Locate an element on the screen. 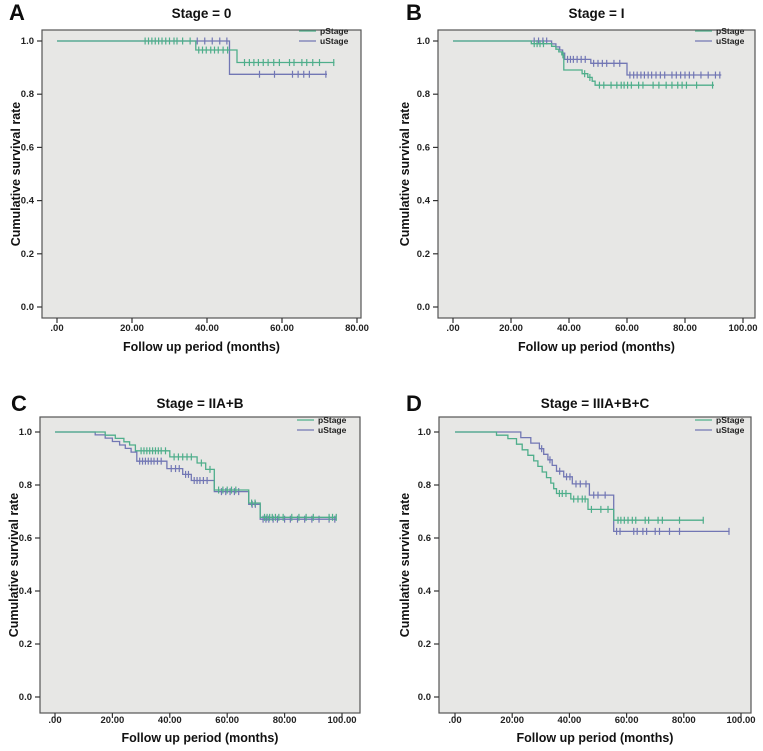 This screenshot has width=763, height=751. svg-text: Stage = I is located at coordinates (597, 13).